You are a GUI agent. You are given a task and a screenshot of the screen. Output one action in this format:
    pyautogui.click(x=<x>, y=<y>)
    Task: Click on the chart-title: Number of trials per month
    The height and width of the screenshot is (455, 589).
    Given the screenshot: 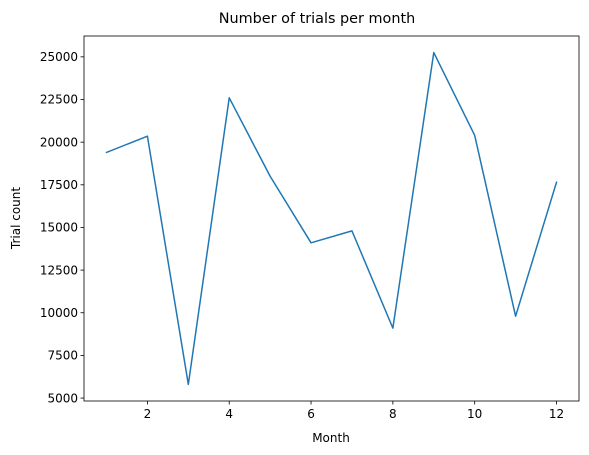 What is the action you would take?
    pyautogui.click(x=317, y=19)
    